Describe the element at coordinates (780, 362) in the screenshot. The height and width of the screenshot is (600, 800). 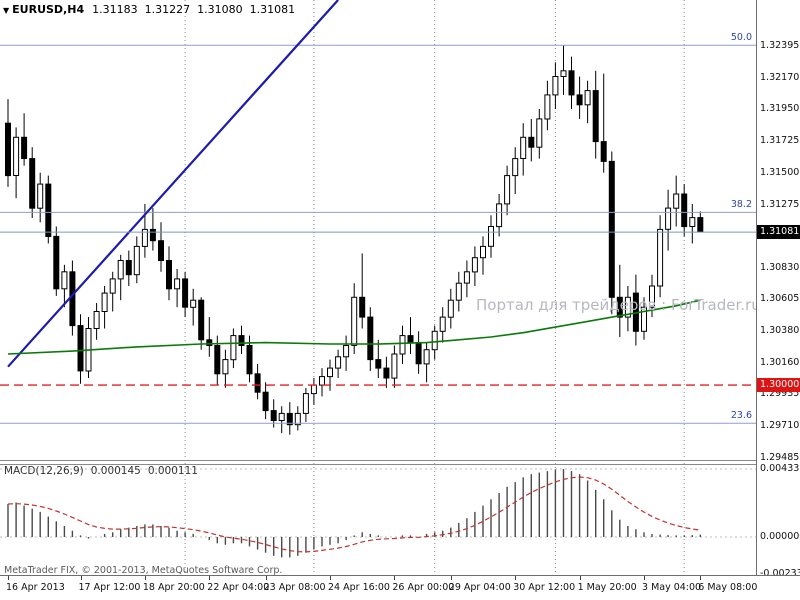
I see `price-tick-label: 1.30160` at that location.